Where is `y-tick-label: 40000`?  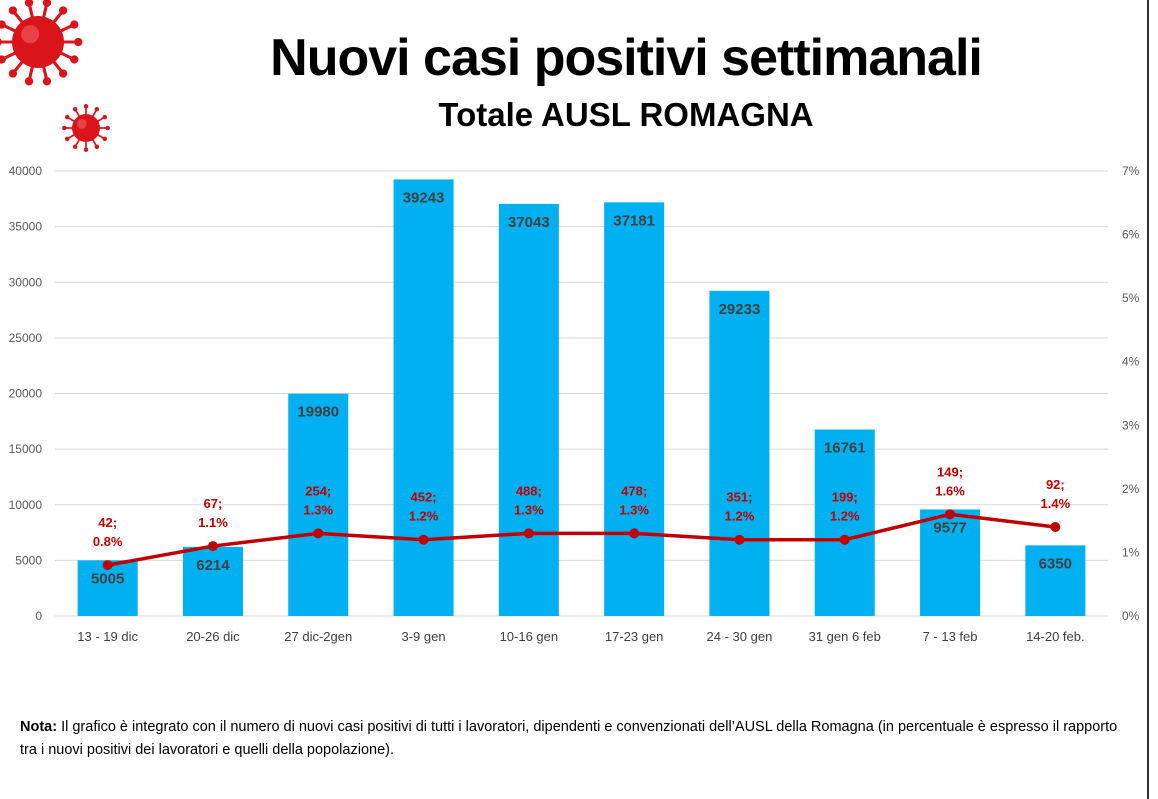
y-tick-label: 40000 is located at coordinates (26, 171).